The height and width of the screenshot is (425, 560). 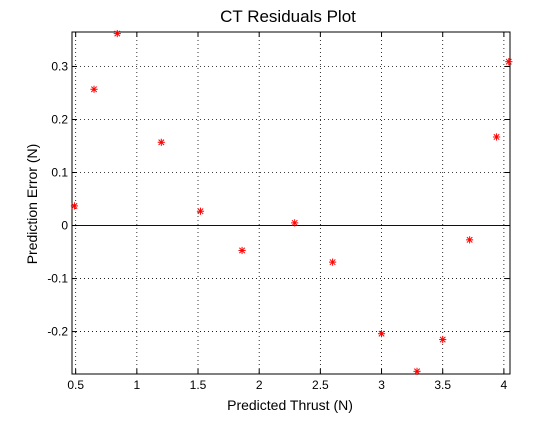 What do you see at coordinates (259, 385) in the screenshot?
I see `x-tick-label: 2` at bounding box center [259, 385].